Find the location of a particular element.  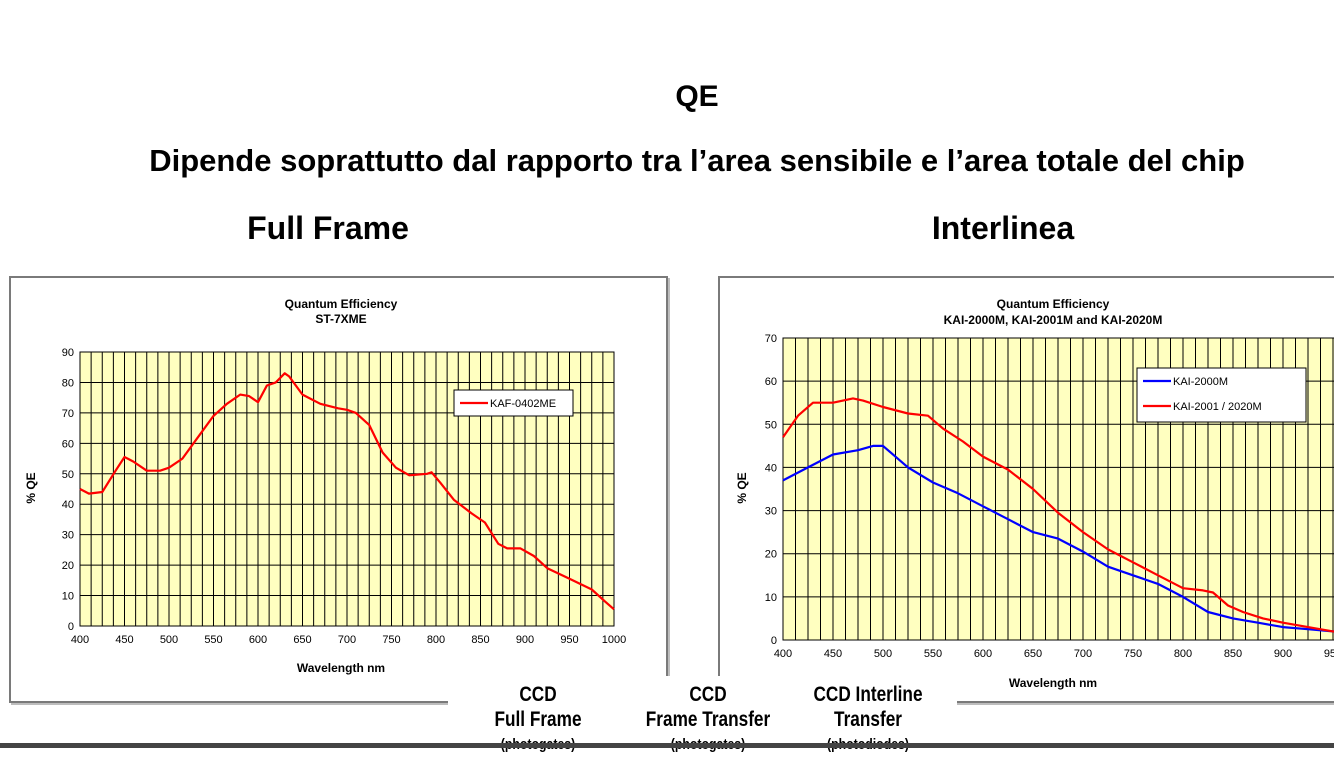

ccd-type-line2: Transfer is located at coordinates (868, 719).